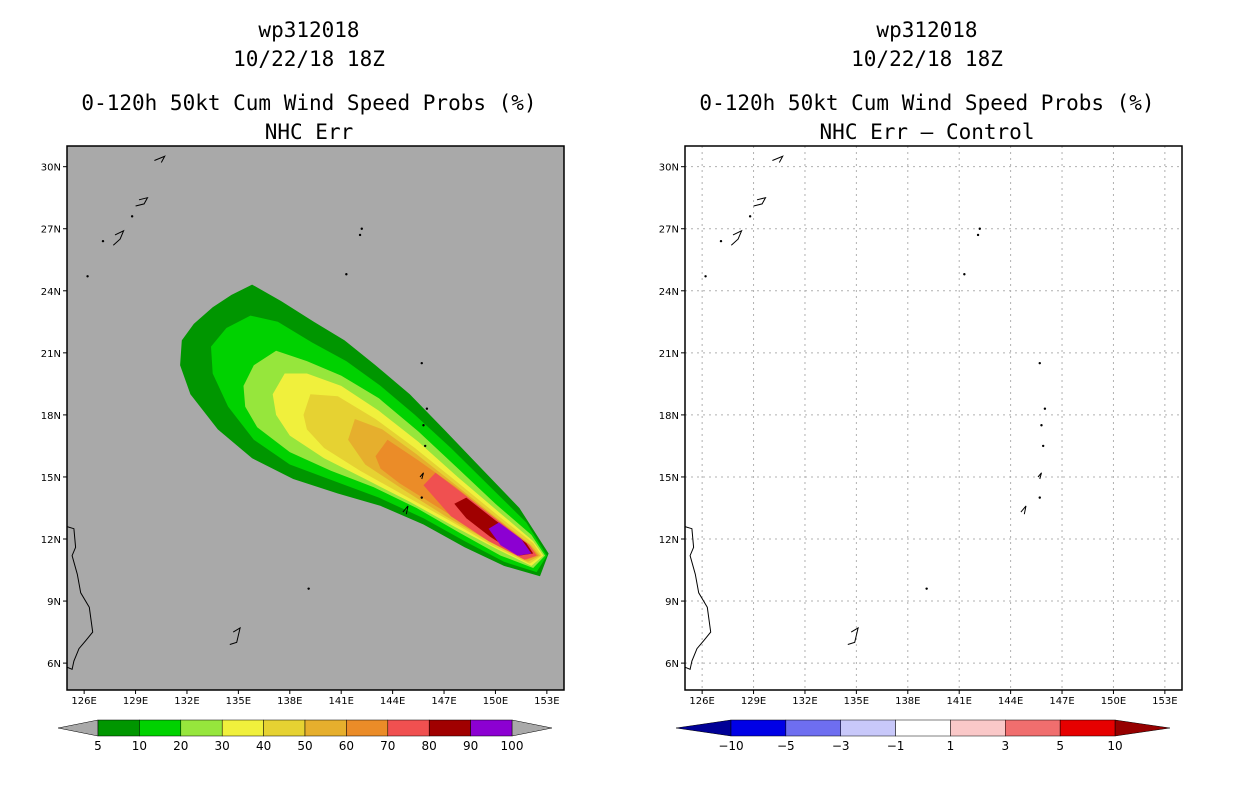 The height and width of the screenshot is (800, 1236). Describe the element at coordinates (304, 746) in the screenshot. I see `colorbar-label: 50` at that location.